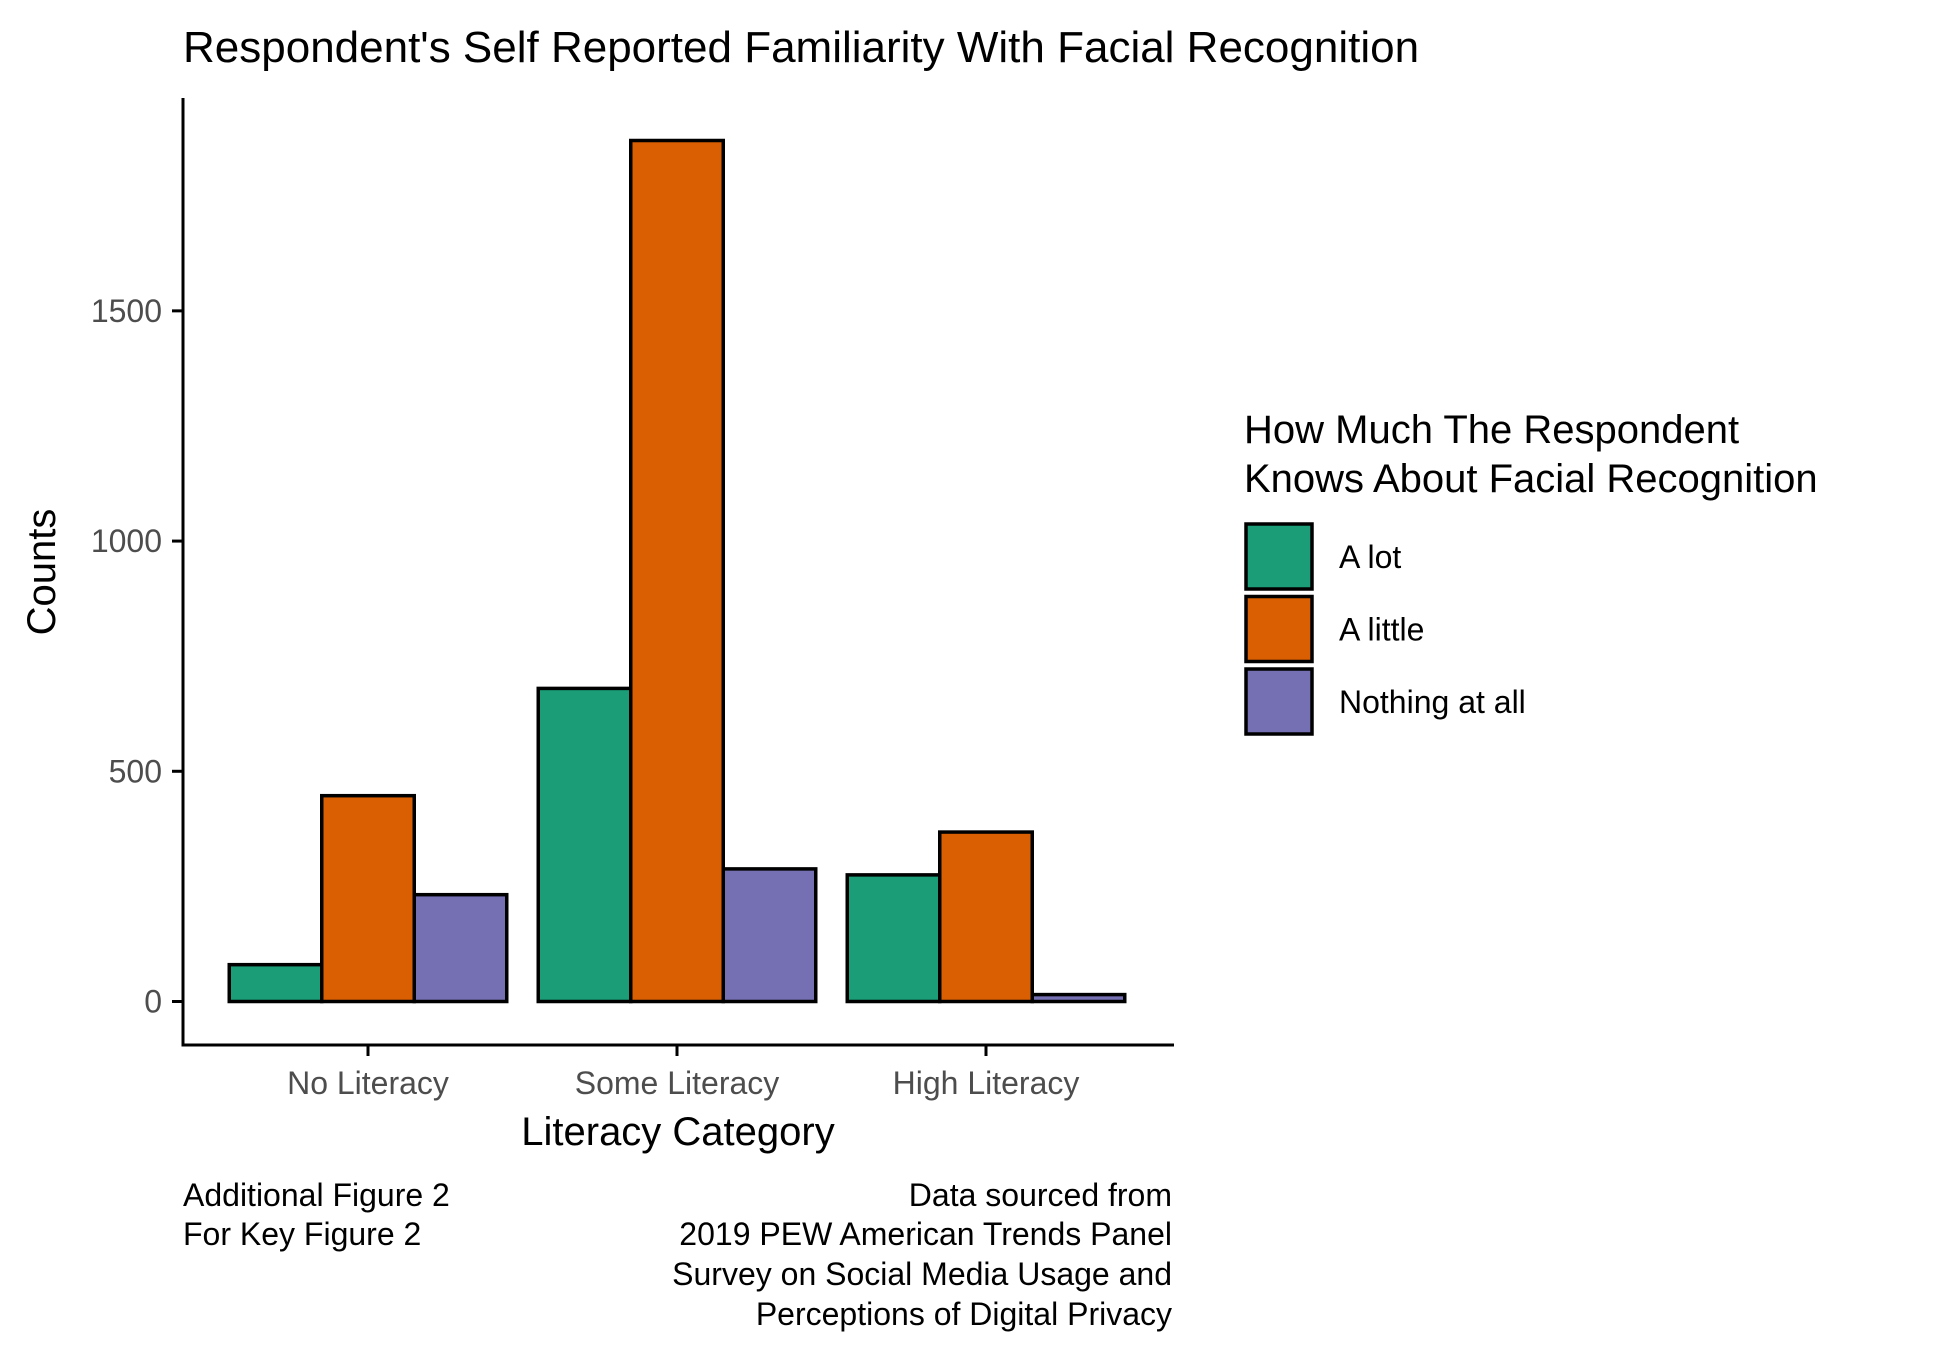  What do you see at coordinates (368, 1083) in the screenshot?
I see `x-tick-label-no-literacy: No Literacy` at bounding box center [368, 1083].